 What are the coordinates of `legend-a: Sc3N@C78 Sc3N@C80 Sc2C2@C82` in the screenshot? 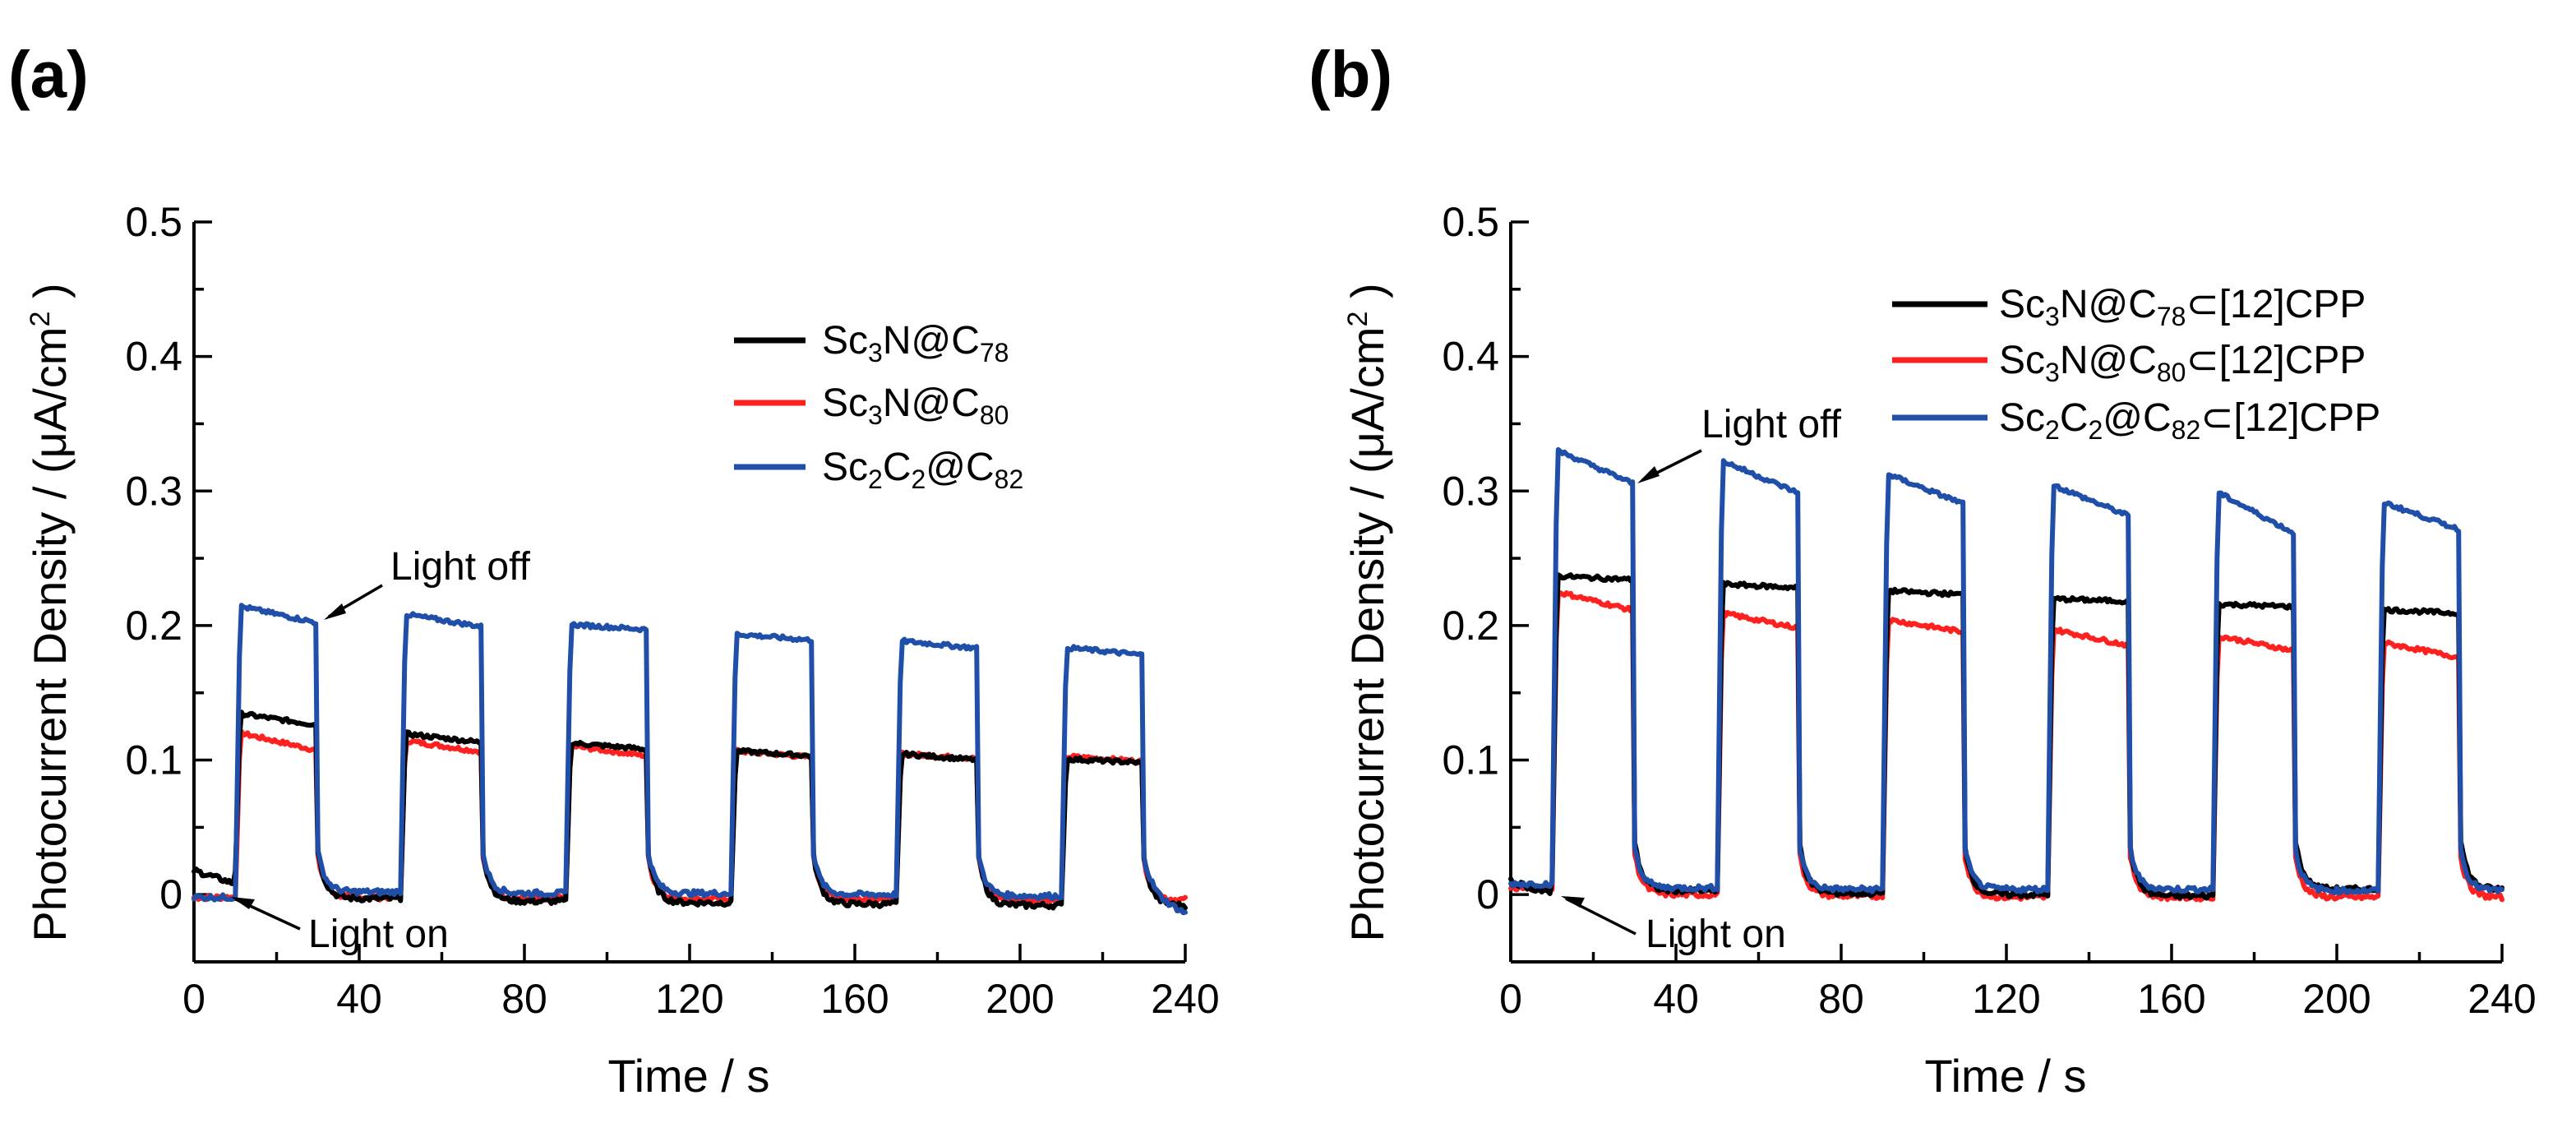 It's located at (879, 406).